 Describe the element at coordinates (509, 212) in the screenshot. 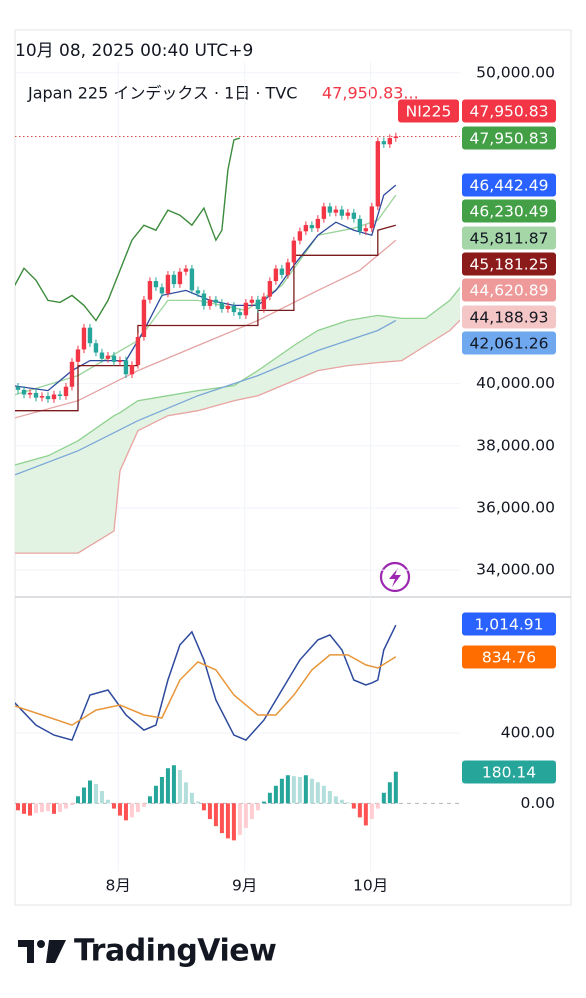

I see `price-label: 46,230.49` at that location.